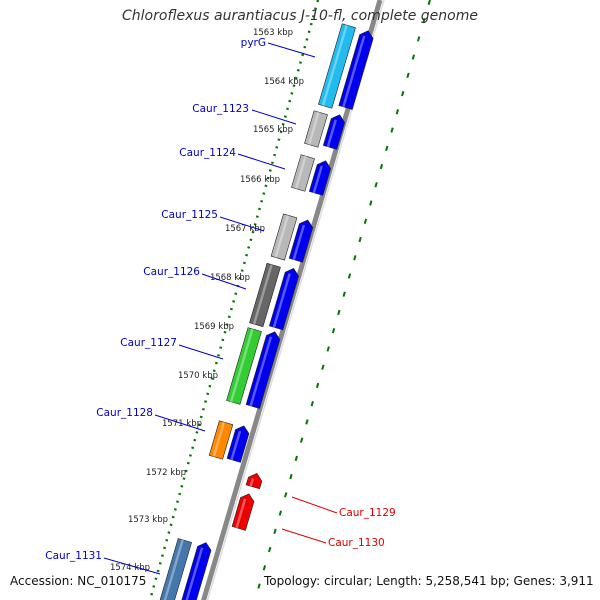 This screenshot has height=600, width=600. I want to click on gene-caur-1131-shine, so click(173, 569).